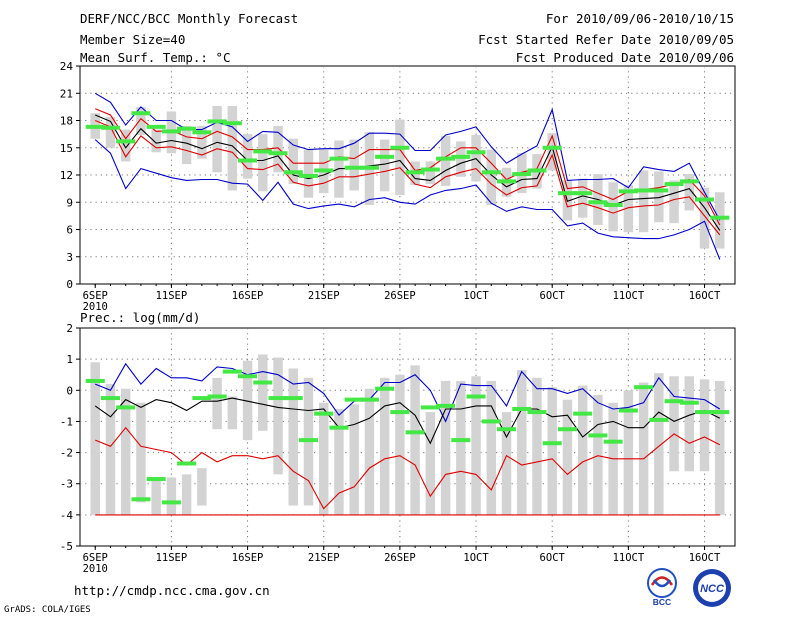 This screenshot has height=618, width=800. What do you see at coordinates (705, 296) in the screenshot?
I see `temp-xtick-label: 16OCT` at bounding box center [705, 296].